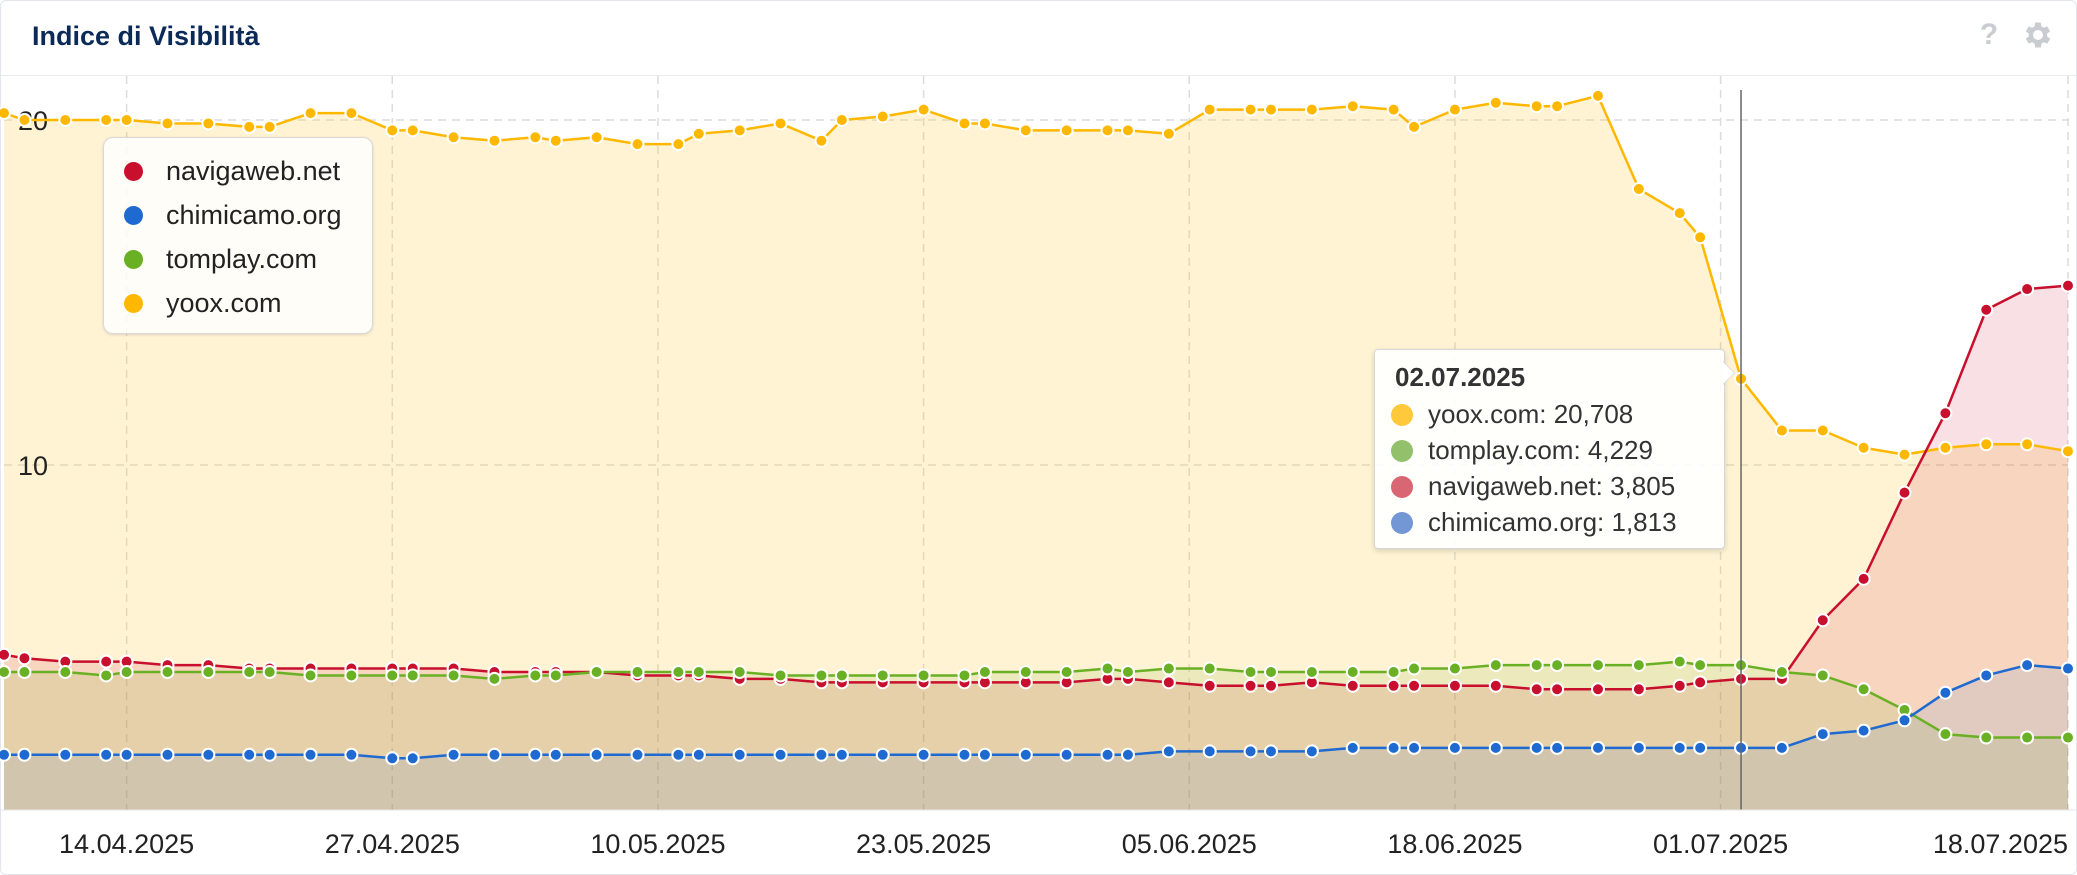 Image resolution: width=2077 pixels, height=875 pixels. What do you see at coordinates (1989, 34) in the screenshot?
I see `question-icon: ?` at bounding box center [1989, 34].